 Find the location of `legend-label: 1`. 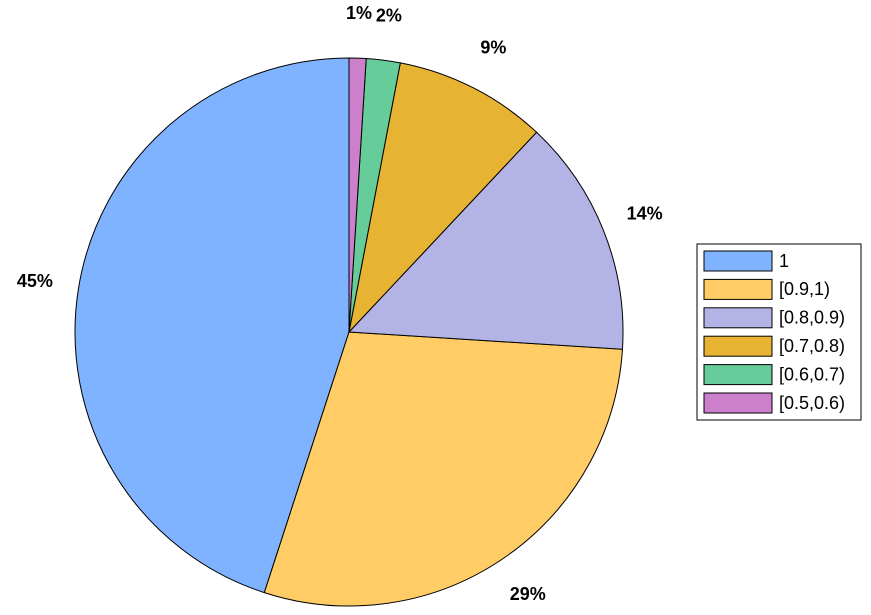

legend-label: 1 is located at coordinates (784, 261).